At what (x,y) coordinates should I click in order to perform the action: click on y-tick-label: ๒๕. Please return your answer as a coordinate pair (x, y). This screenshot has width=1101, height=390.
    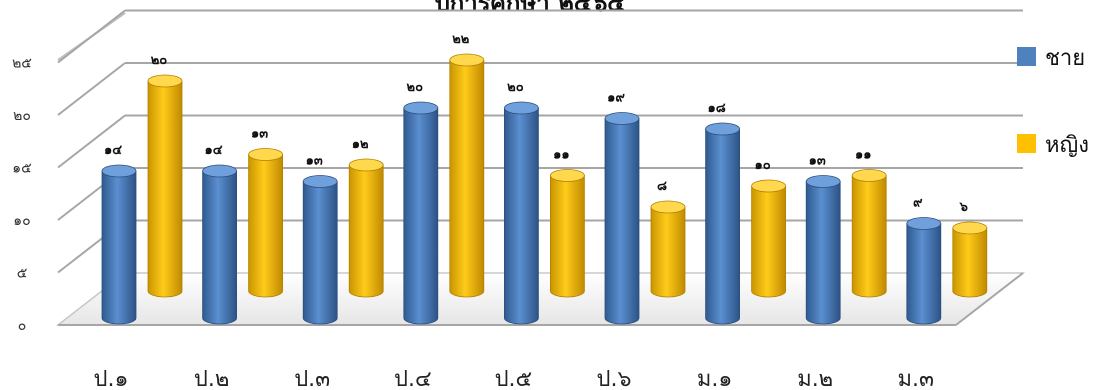
    Looking at the image, I should click on (22, 64).